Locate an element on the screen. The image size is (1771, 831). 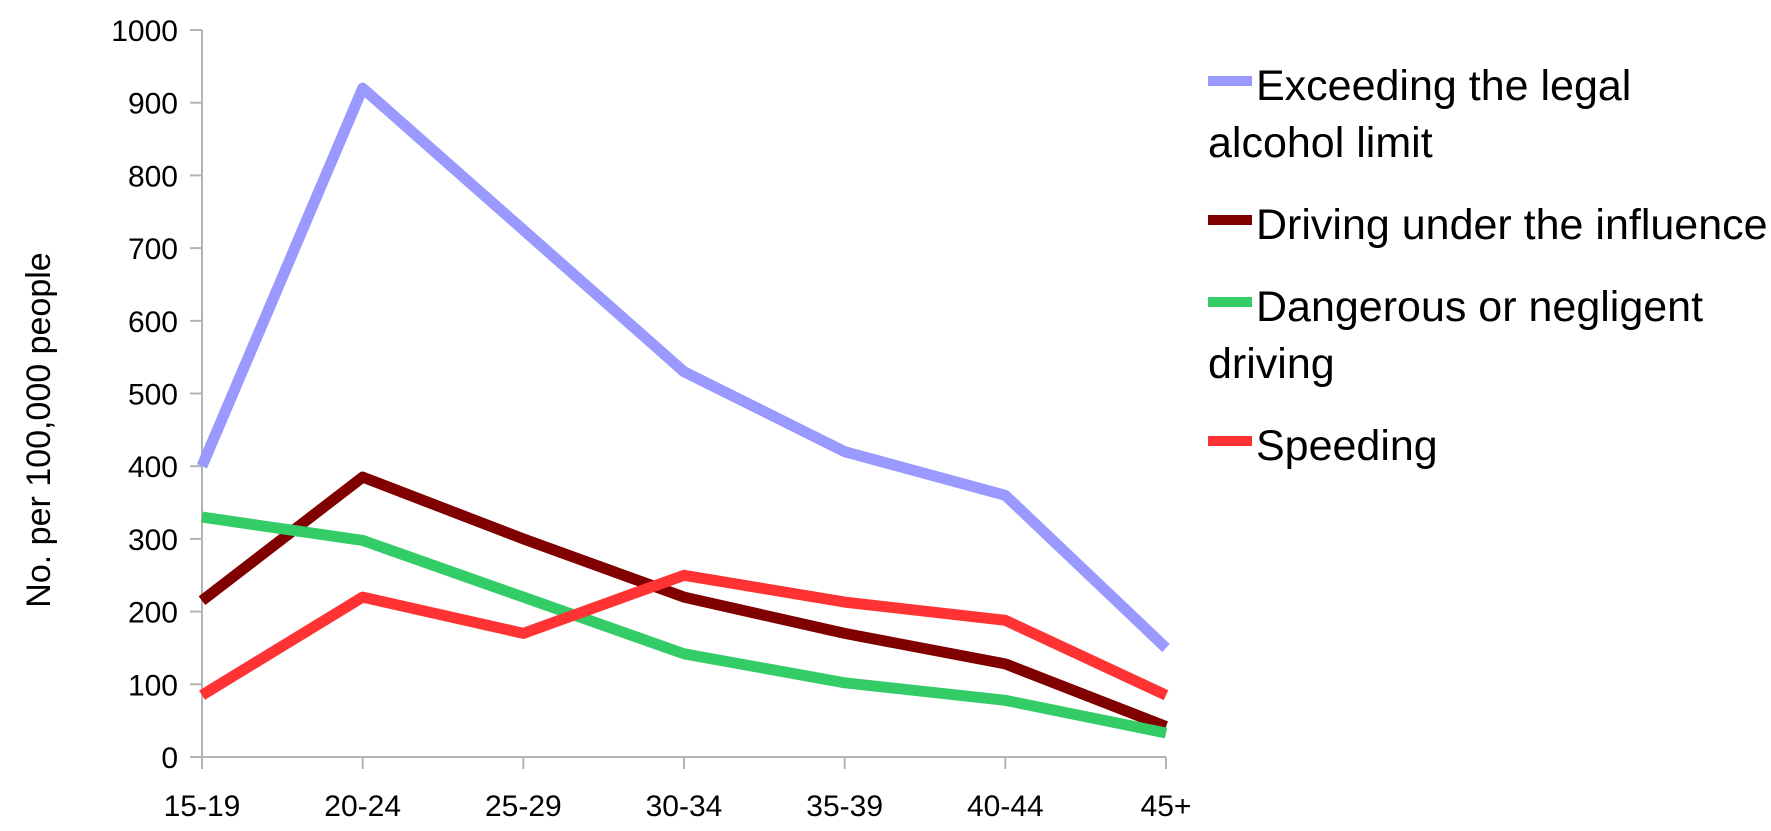
legend-item: Driving under the influence is located at coordinates (1488, 225).